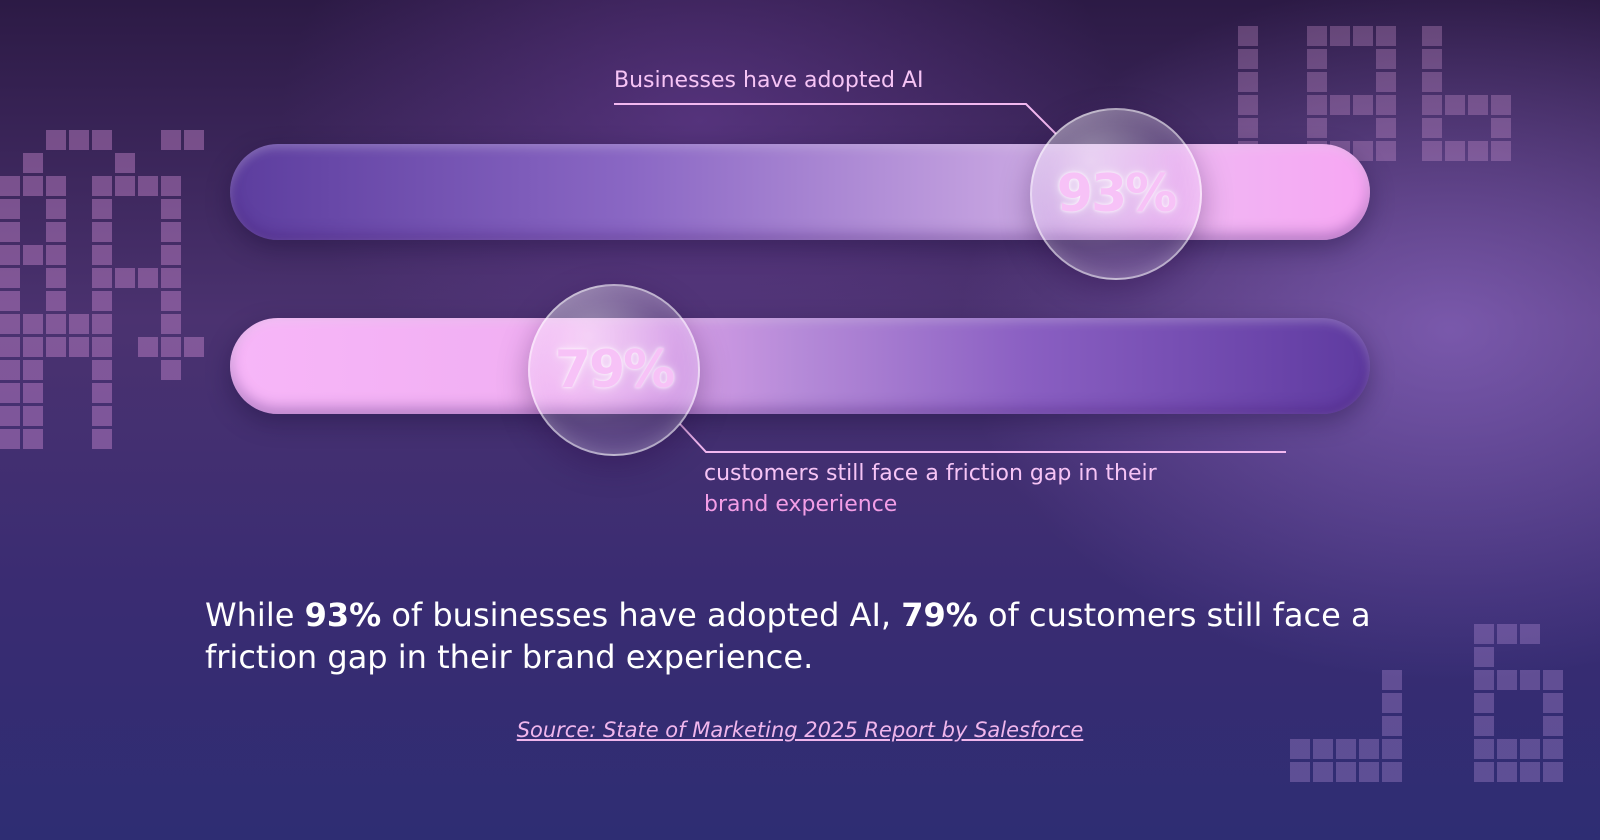  What do you see at coordinates (982, 438) in the screenshot?
I see `bottom-connector-line` at bounding box center [982, 438].